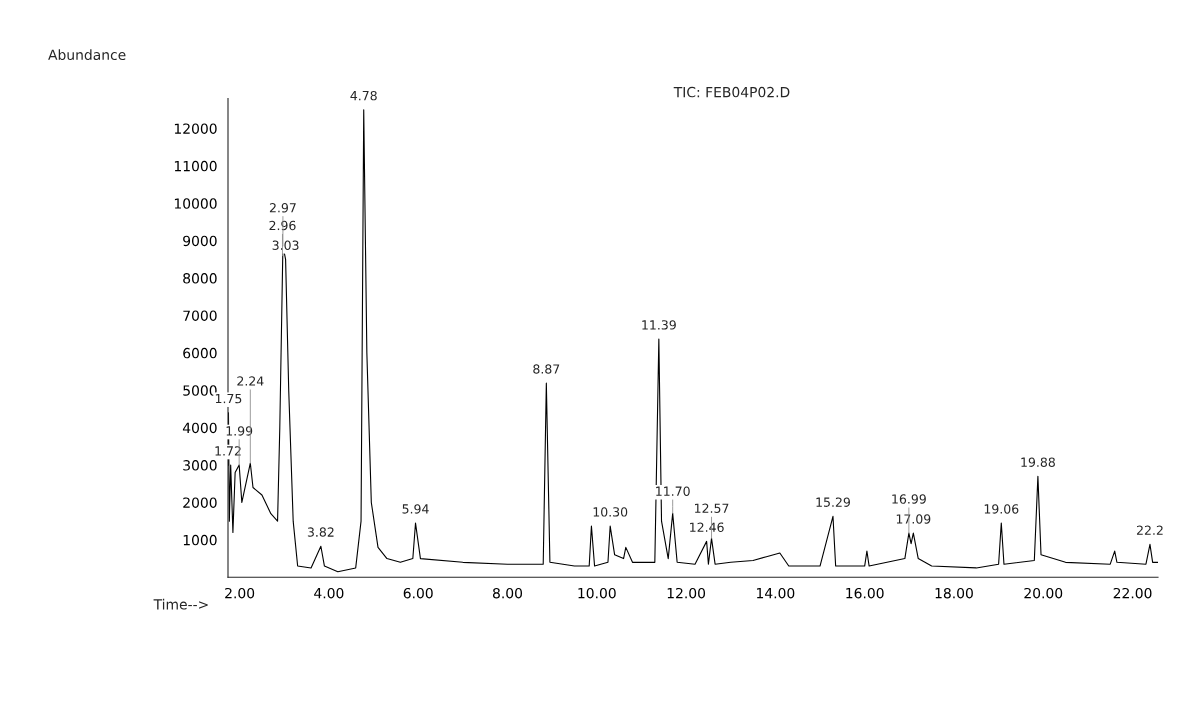  I want to click on annotation: 2.24, so click(250, 381).